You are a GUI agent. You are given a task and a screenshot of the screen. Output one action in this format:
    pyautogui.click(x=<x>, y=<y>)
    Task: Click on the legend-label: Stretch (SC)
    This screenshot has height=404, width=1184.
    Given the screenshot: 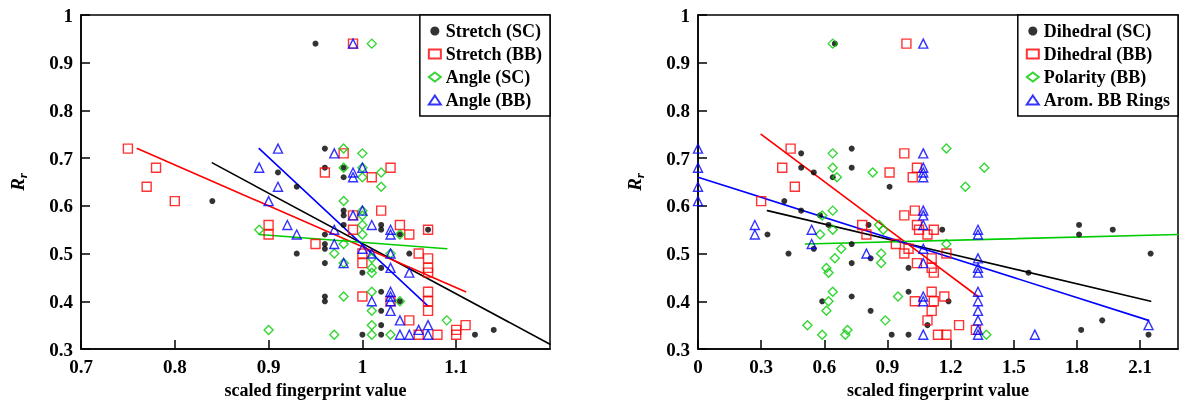 What is the action you would take?
    pyautogui.click(x=493, y=31)
    